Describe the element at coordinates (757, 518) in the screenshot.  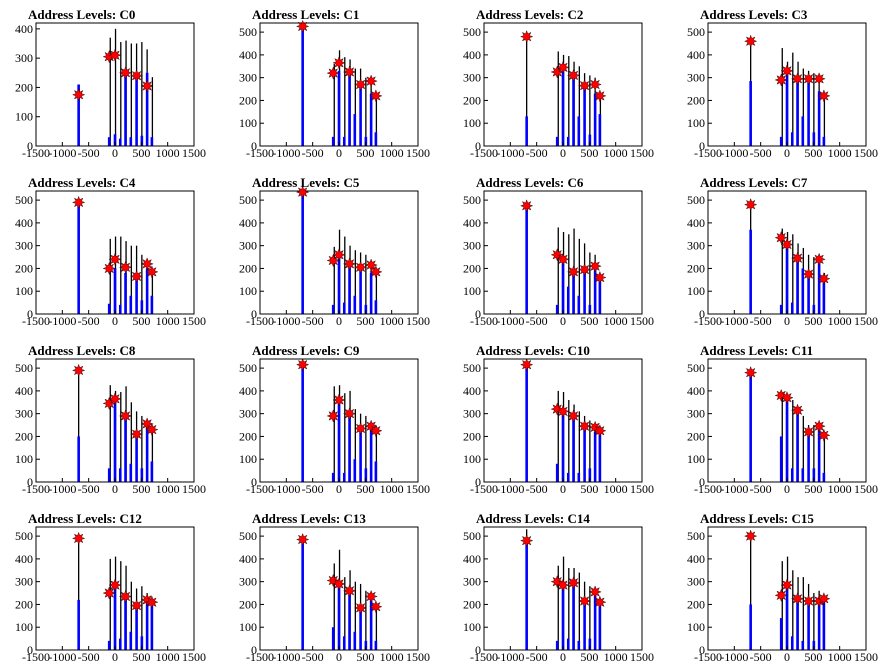
I see `chart-title: Address Levels: C15` at that location.